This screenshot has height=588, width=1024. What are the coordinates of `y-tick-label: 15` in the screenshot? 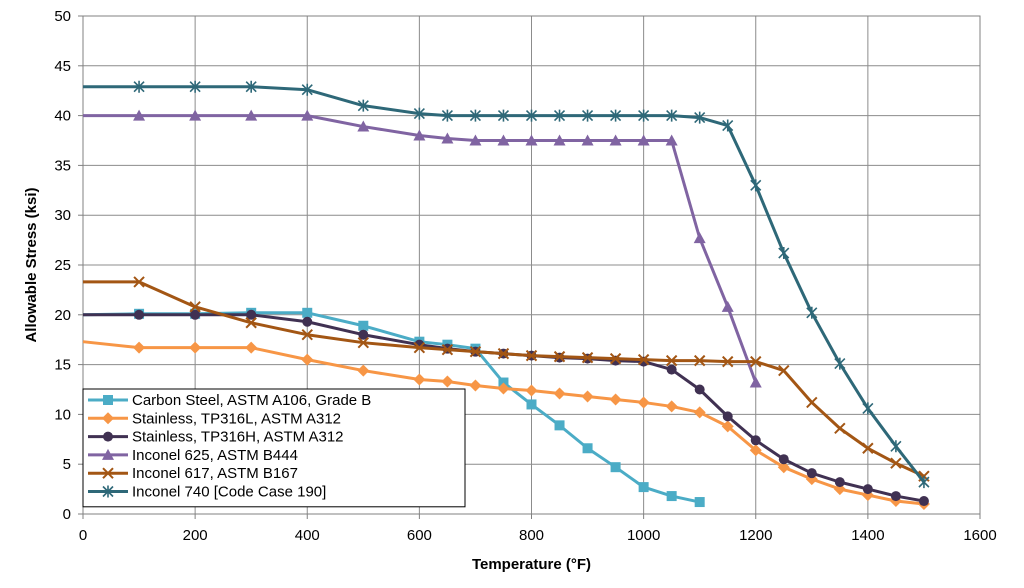 It's located at (62, 365).